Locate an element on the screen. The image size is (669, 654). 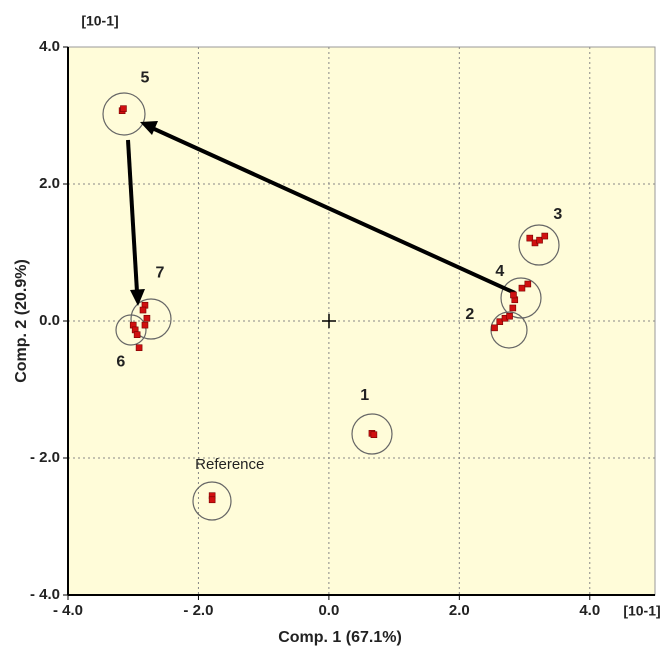
group-label: 3 is located at coordinates (557, 214).